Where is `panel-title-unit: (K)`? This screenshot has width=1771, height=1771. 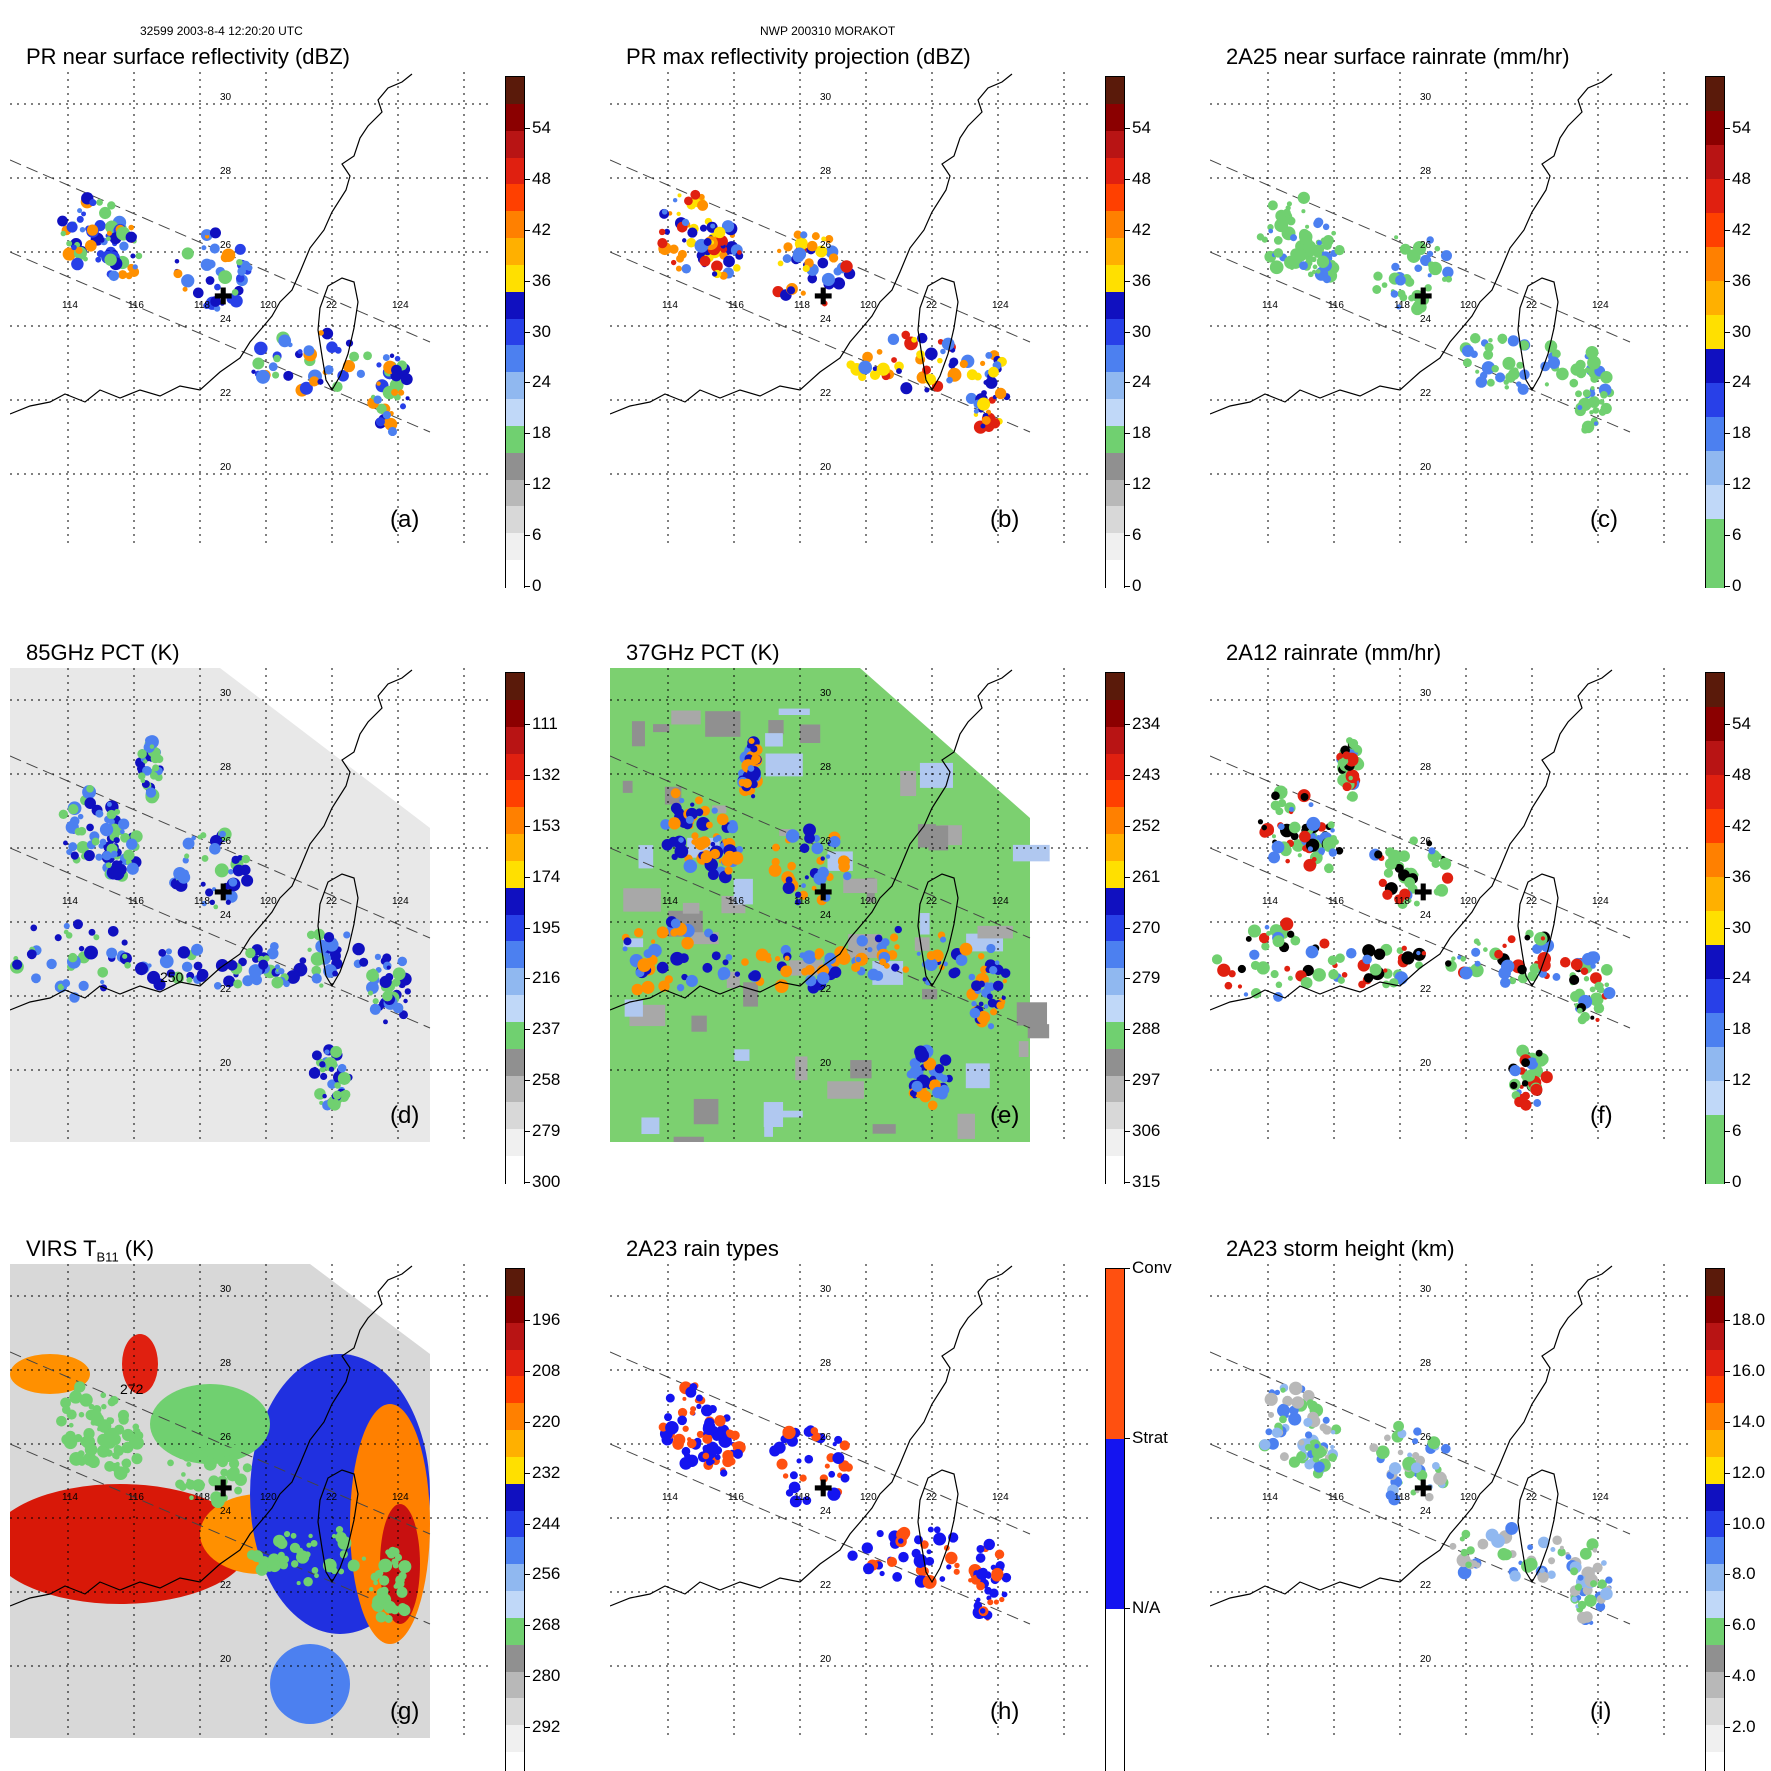 panel-title-unit: (K) is located at coordinates (136, 1248).